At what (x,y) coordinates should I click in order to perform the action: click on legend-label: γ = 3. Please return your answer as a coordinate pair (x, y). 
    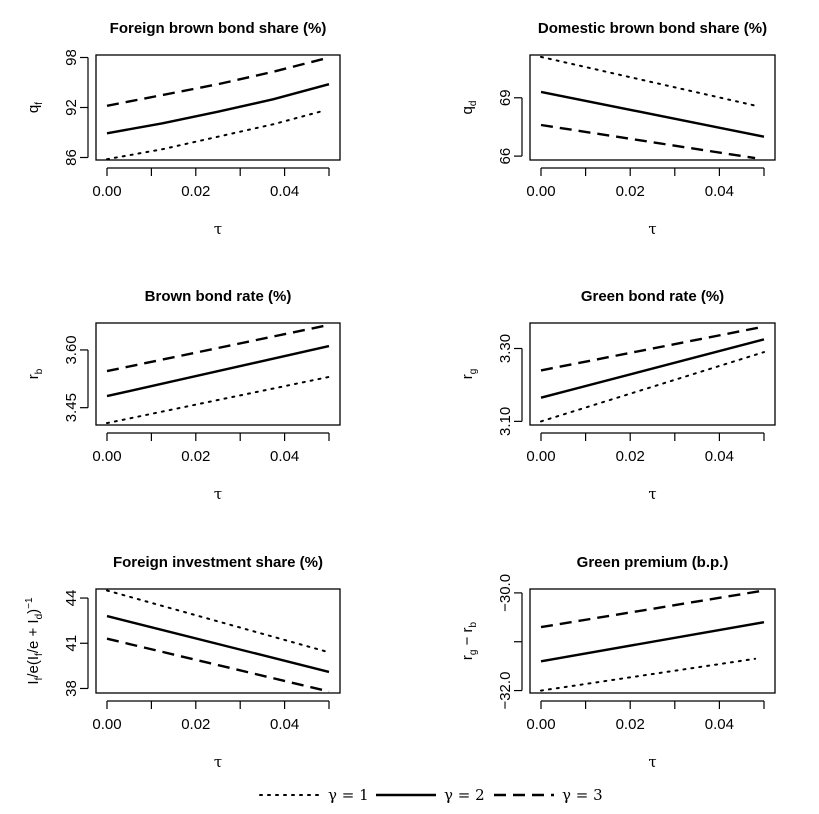
    Looking at the image, I should click on (582, 795).